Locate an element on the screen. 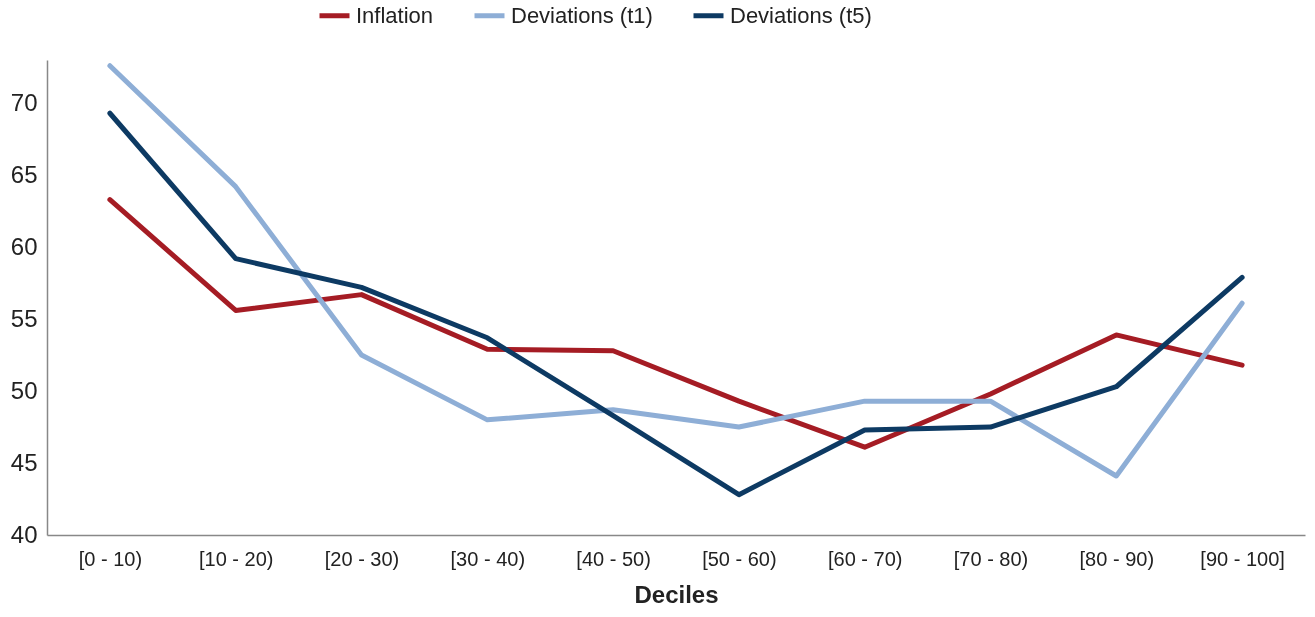 The image size is (1315, 617). y-tick-label: 60 is located at coordinates (24, 246).